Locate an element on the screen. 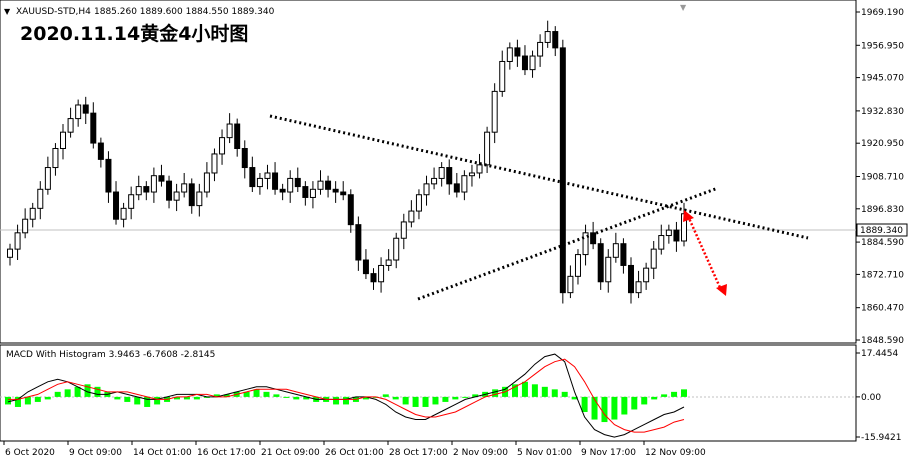 Image resolution: width=908 pixels, height=464 pixels. time-tick-label: 9 Oct 09:00 is located at coordinates (95, 453).